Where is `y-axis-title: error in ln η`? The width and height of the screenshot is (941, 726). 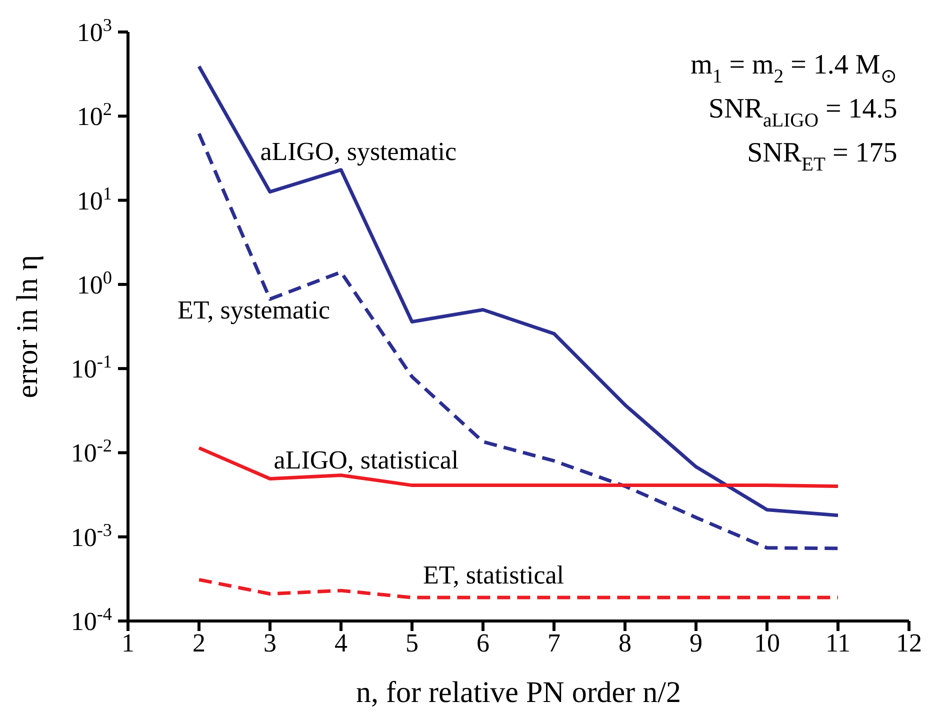 y-axis-title: error in ln η is located at coordinates (27, 326).